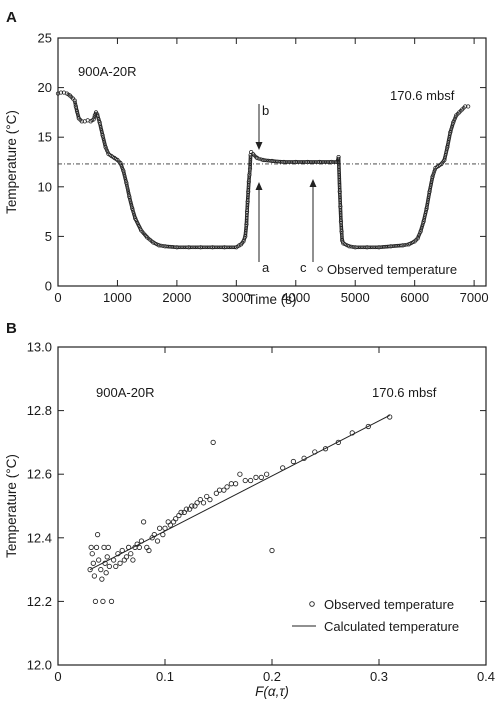 The width and height of the screenshot is (500, 706). What do you see at coordinates (39, 347) in the screenshot?
I see `y-tick-label: 13.0` at bounding box center [39, 347].